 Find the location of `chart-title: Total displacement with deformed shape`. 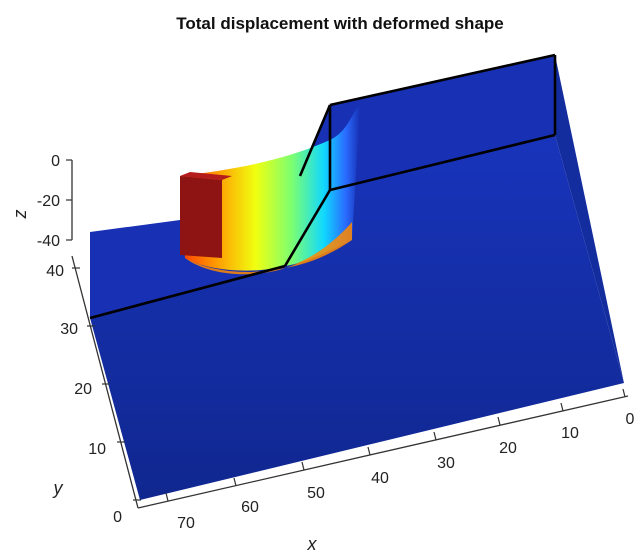

chart-title: Total displacement with deformed shape is located at coordinates (339, 23).